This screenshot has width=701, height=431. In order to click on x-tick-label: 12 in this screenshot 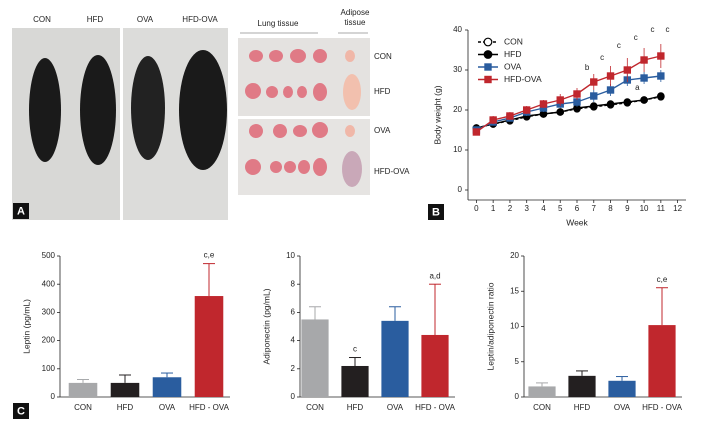, I will do `click(677, 208)`.